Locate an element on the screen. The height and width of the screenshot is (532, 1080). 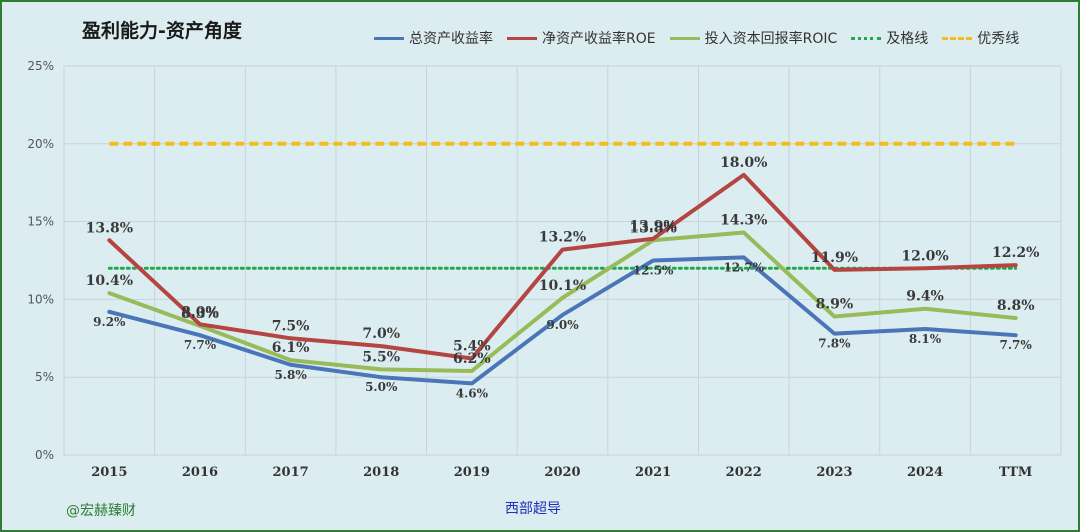
data-label: 8.0% is located at coordinates (200, 312).